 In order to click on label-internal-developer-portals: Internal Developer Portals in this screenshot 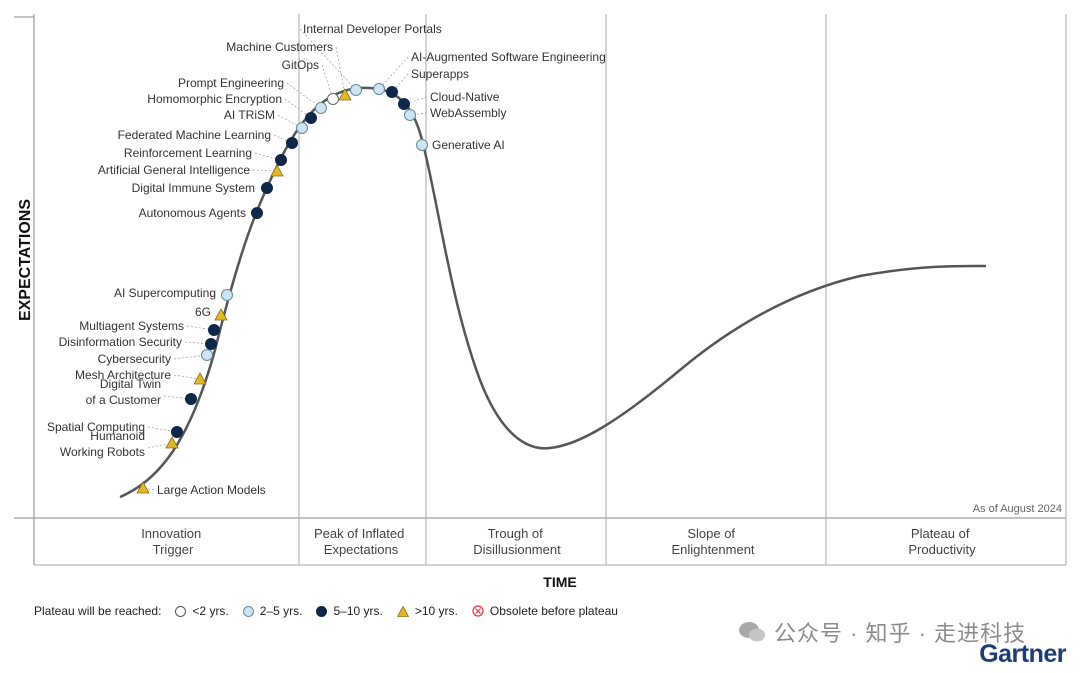, I will do `click(372, 29)`.